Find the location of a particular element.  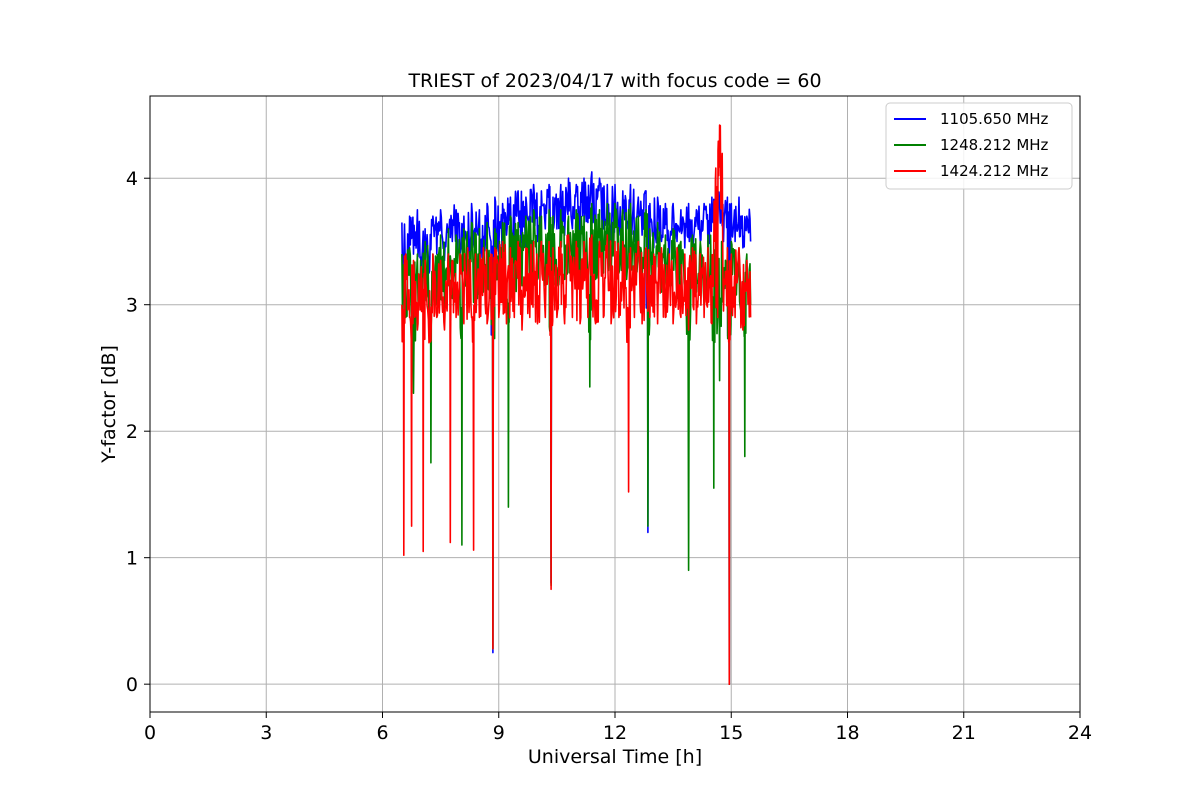

x-tick-label: 0 is located at coordinates (150, 733).